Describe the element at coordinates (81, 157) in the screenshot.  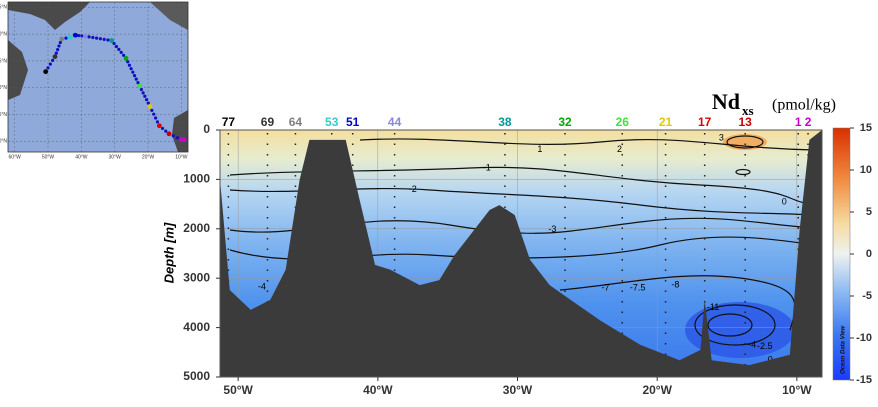
I see `map-x-tick-label: 40°W` at that location.